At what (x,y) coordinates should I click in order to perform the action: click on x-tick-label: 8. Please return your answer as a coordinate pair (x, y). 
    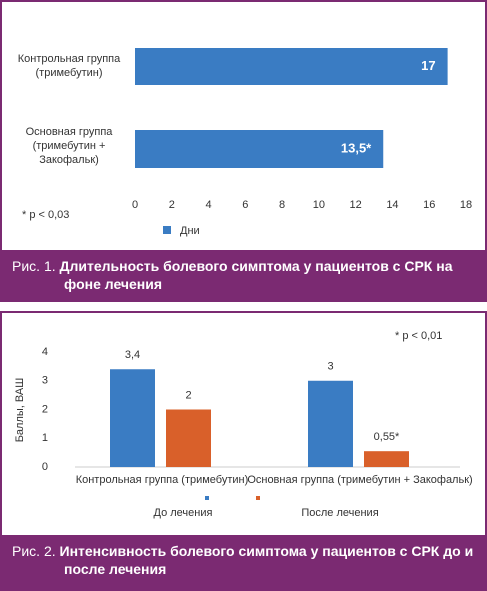
    Looking at the image, I should click on (282, 205).